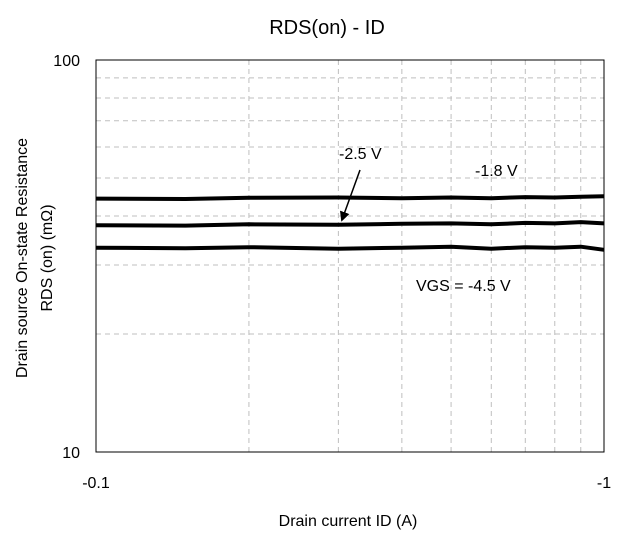  What do you see at coordinates (360, 154) in the screenshot?
I see `annotation-2-5v: -2.5 V` at bounding box center [360, 154].